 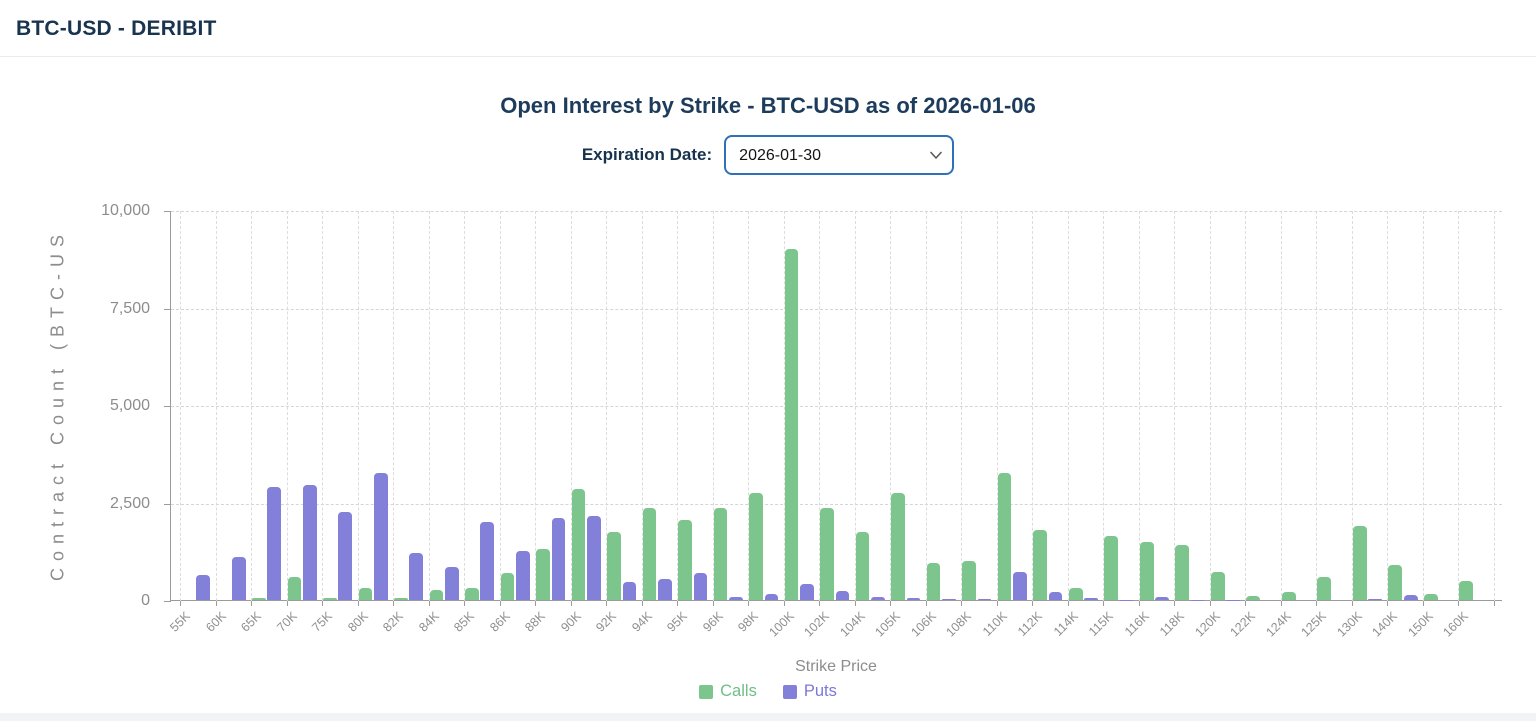 I want to click on bar-calls-95k, so click(x=685, y=560).